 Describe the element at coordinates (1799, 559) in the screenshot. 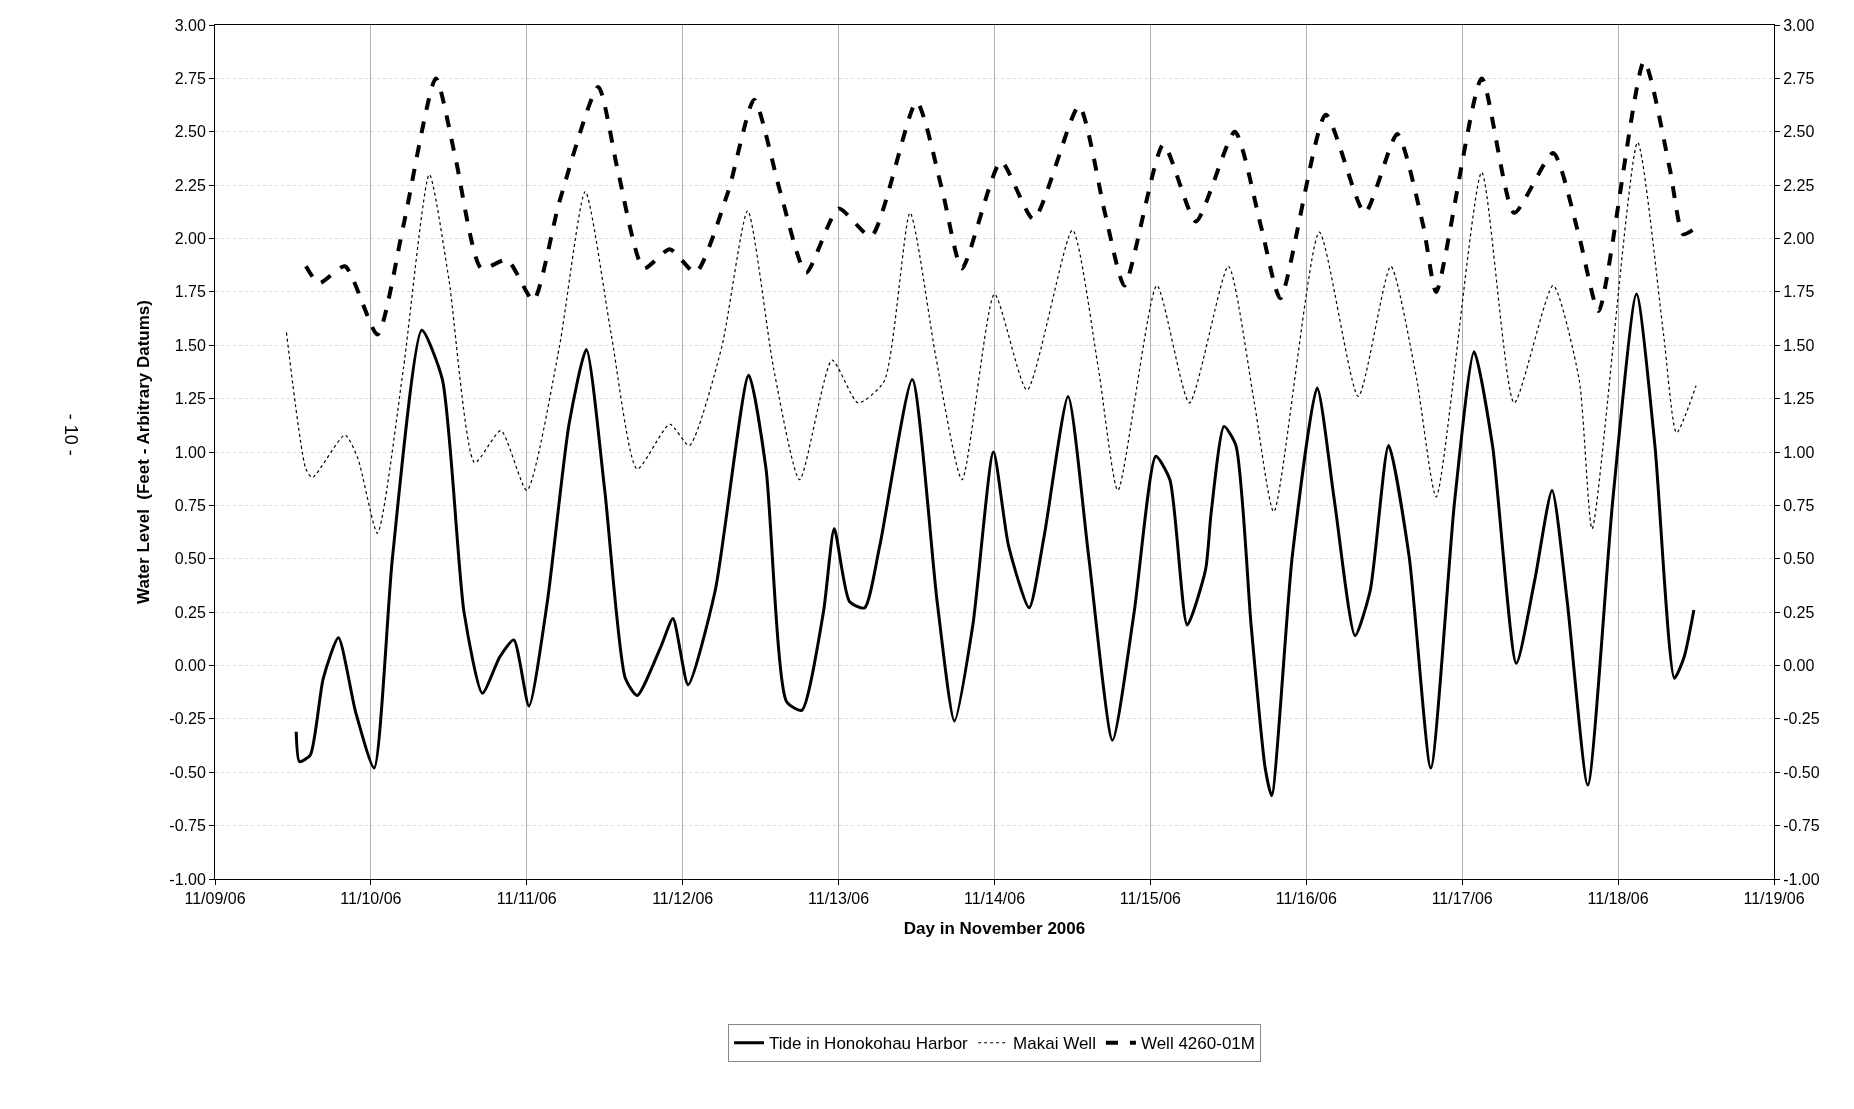

I see `y2-tick-label: 0.50` at that location.